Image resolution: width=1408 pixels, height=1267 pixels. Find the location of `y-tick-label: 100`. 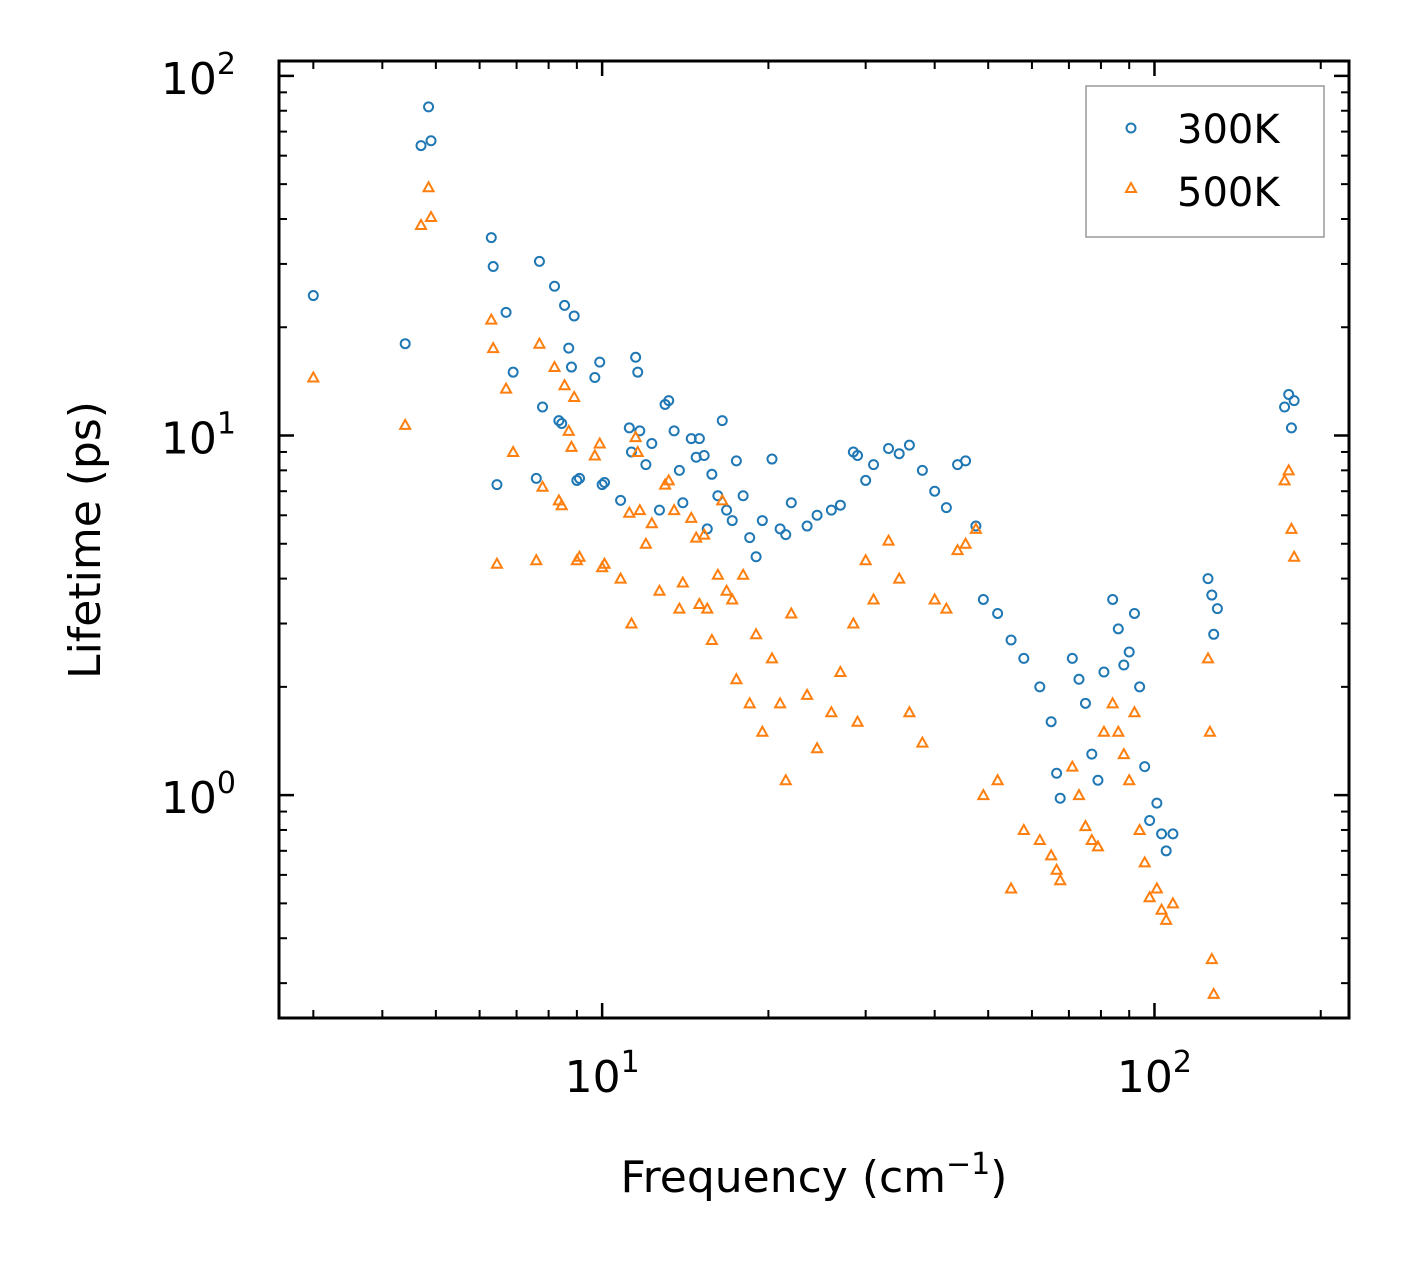

y-tick-label: 100 is located at coordinates (198, 795).